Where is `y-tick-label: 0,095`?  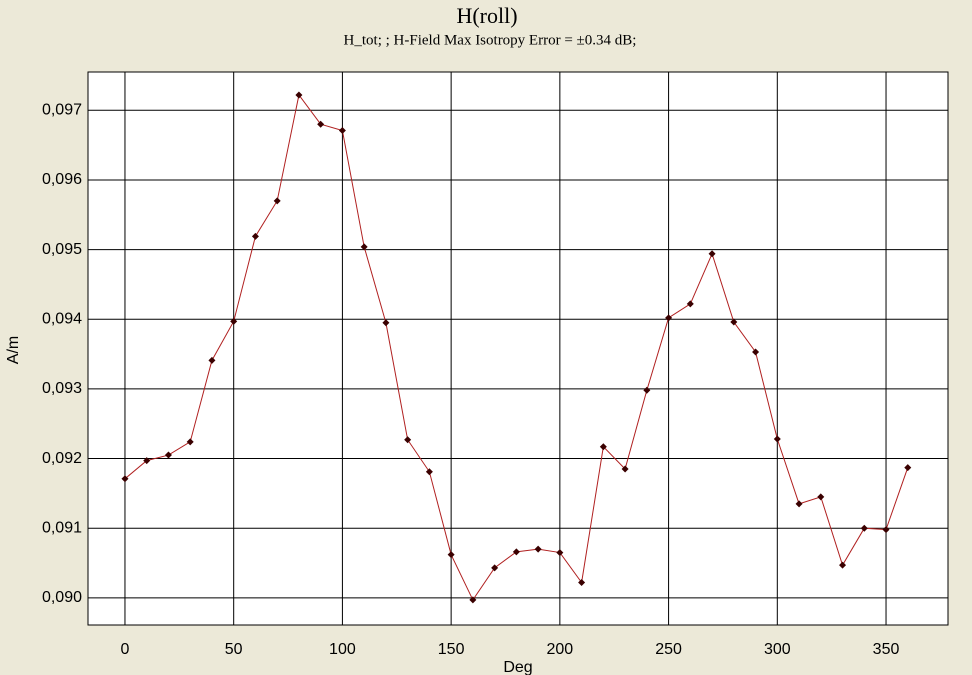
y-tick-label: 0,095 is located at coordinates (62, 249).